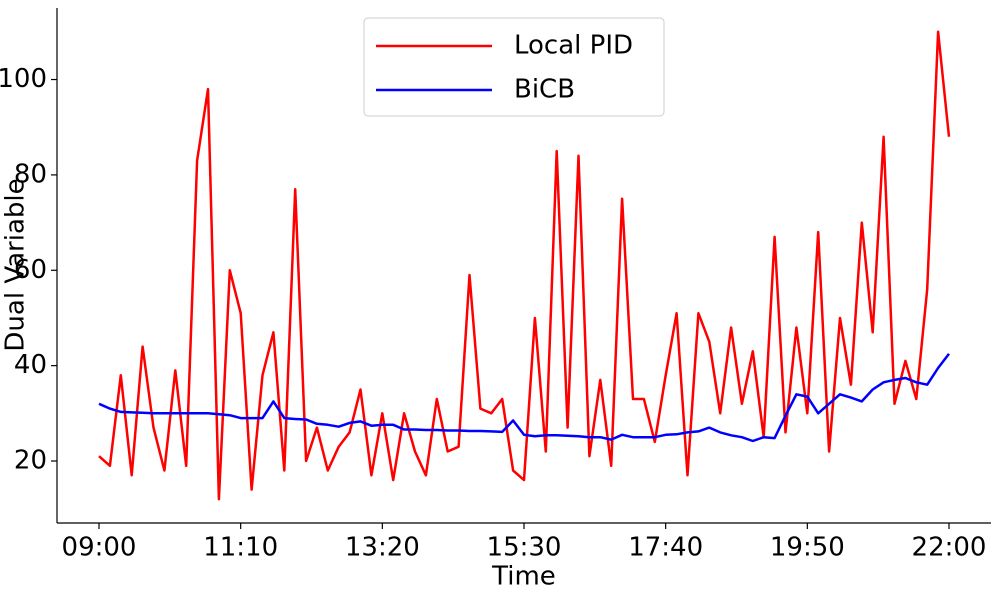 The height and width of the screenshot is (593, 997). Describe the element at coordinates (23, 79) in the screenshot. I see `y-tick-label: 100` at that location.